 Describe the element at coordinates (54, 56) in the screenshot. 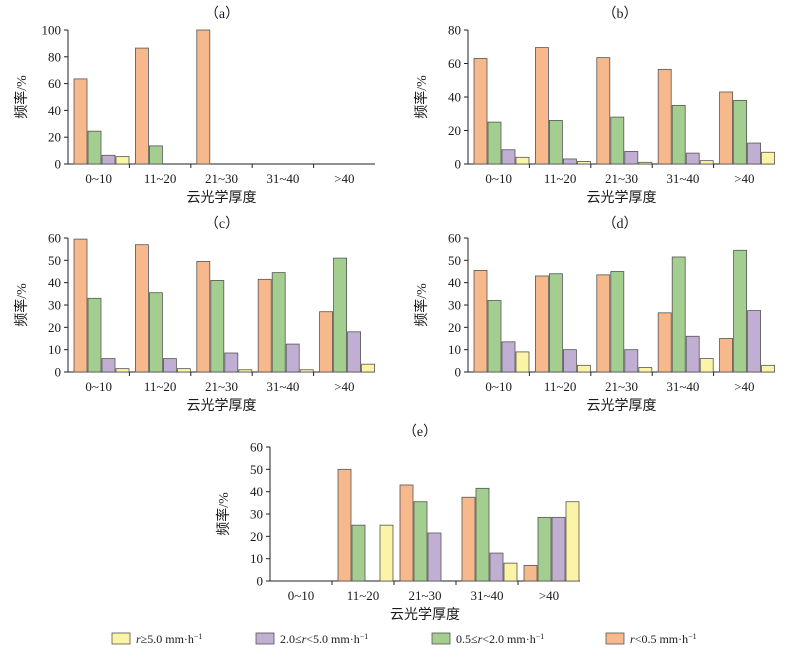

I see `y-tick-label: 80` at that location.